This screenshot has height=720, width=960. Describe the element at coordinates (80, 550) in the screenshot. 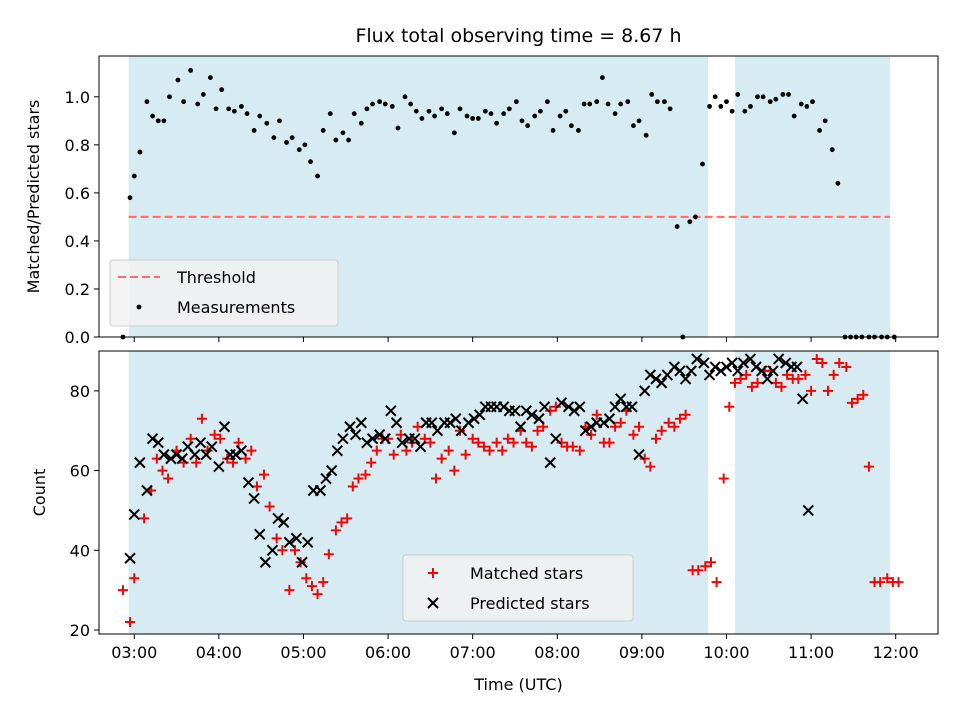

I see `y-tick-label: 40` at that location.